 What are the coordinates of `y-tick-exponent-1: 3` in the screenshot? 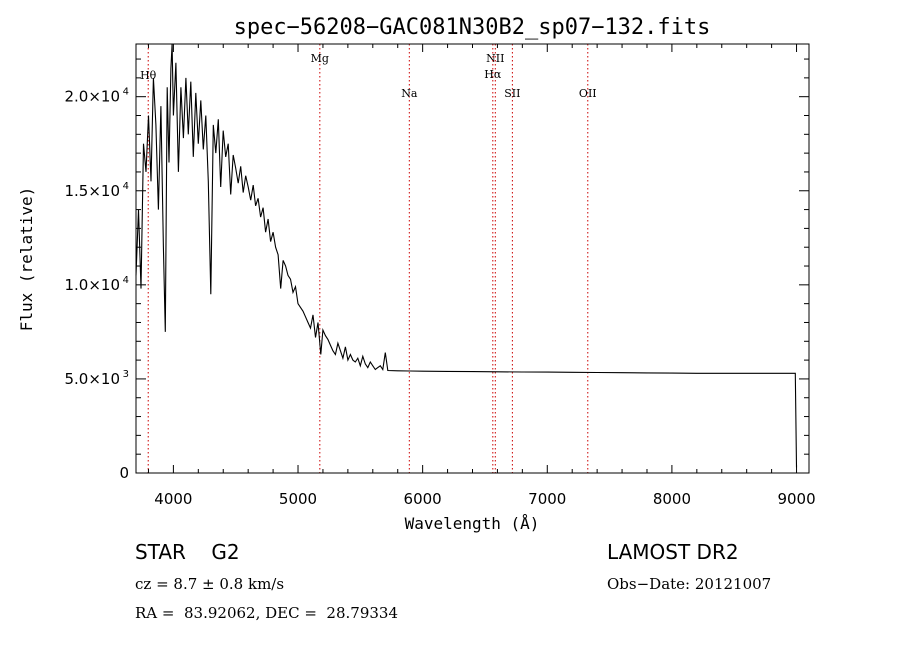 It's located at (126, 374).